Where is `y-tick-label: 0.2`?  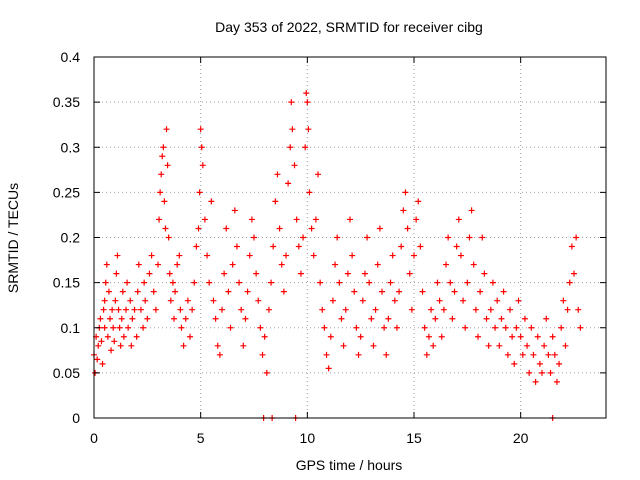
y-tick-label: 0.2 is located at coordinates (71, 238).